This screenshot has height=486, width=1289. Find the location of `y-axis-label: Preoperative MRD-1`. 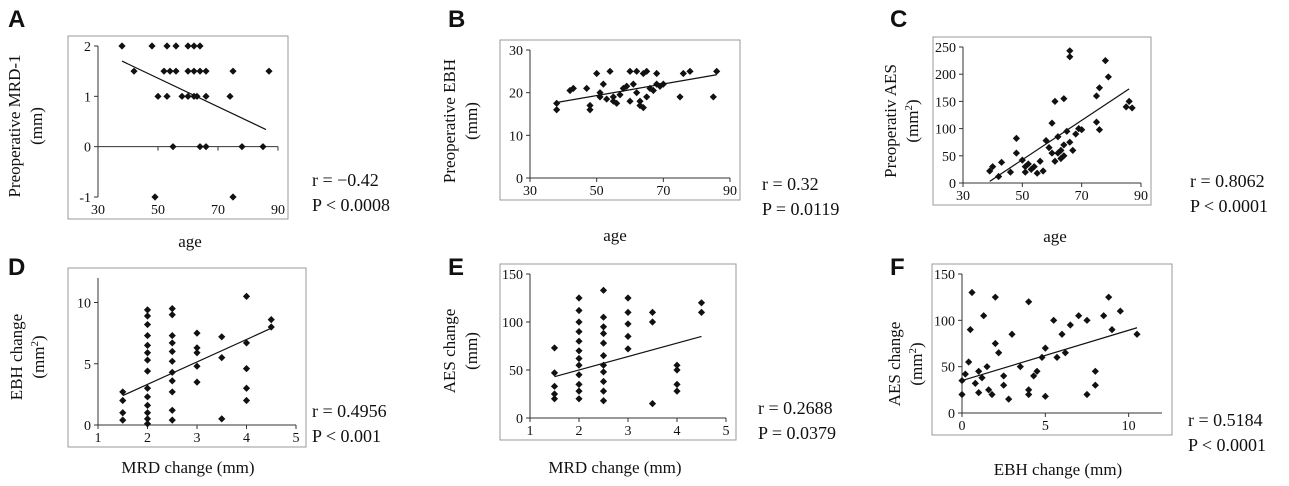

y-axis-label: Preoperative MRD-1 is located at coordinates (14, 125).